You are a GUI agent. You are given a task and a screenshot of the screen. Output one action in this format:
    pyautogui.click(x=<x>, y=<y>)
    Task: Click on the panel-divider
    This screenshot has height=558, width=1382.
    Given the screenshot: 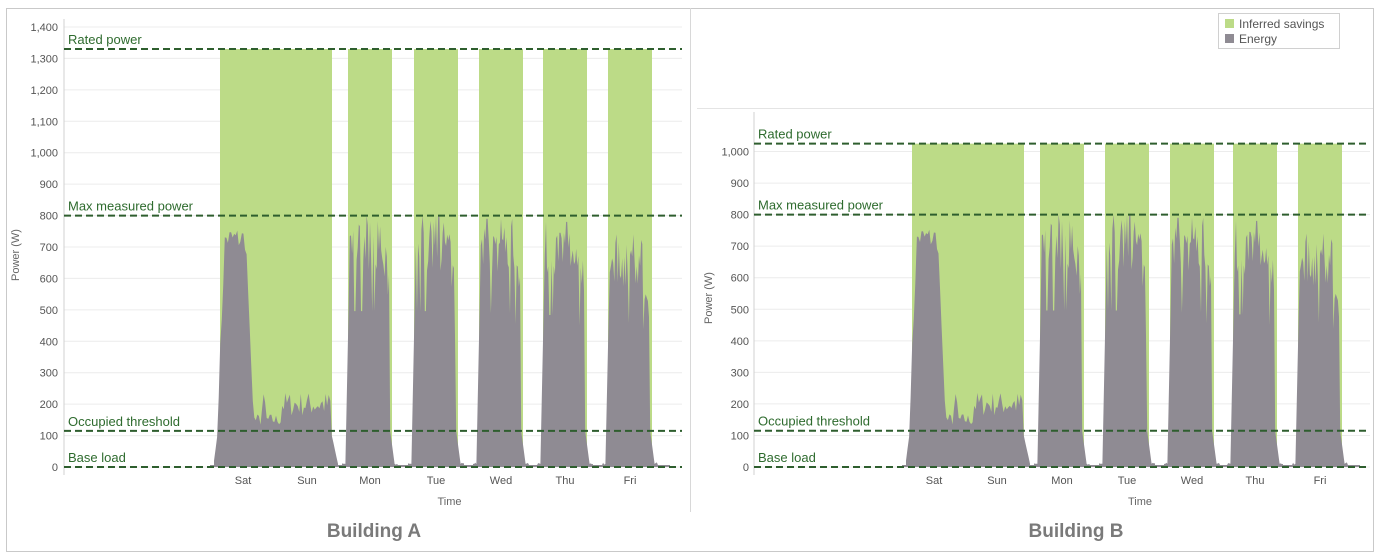 What is the action you would take?
    pyautogui.click(x=690, y=260)
    